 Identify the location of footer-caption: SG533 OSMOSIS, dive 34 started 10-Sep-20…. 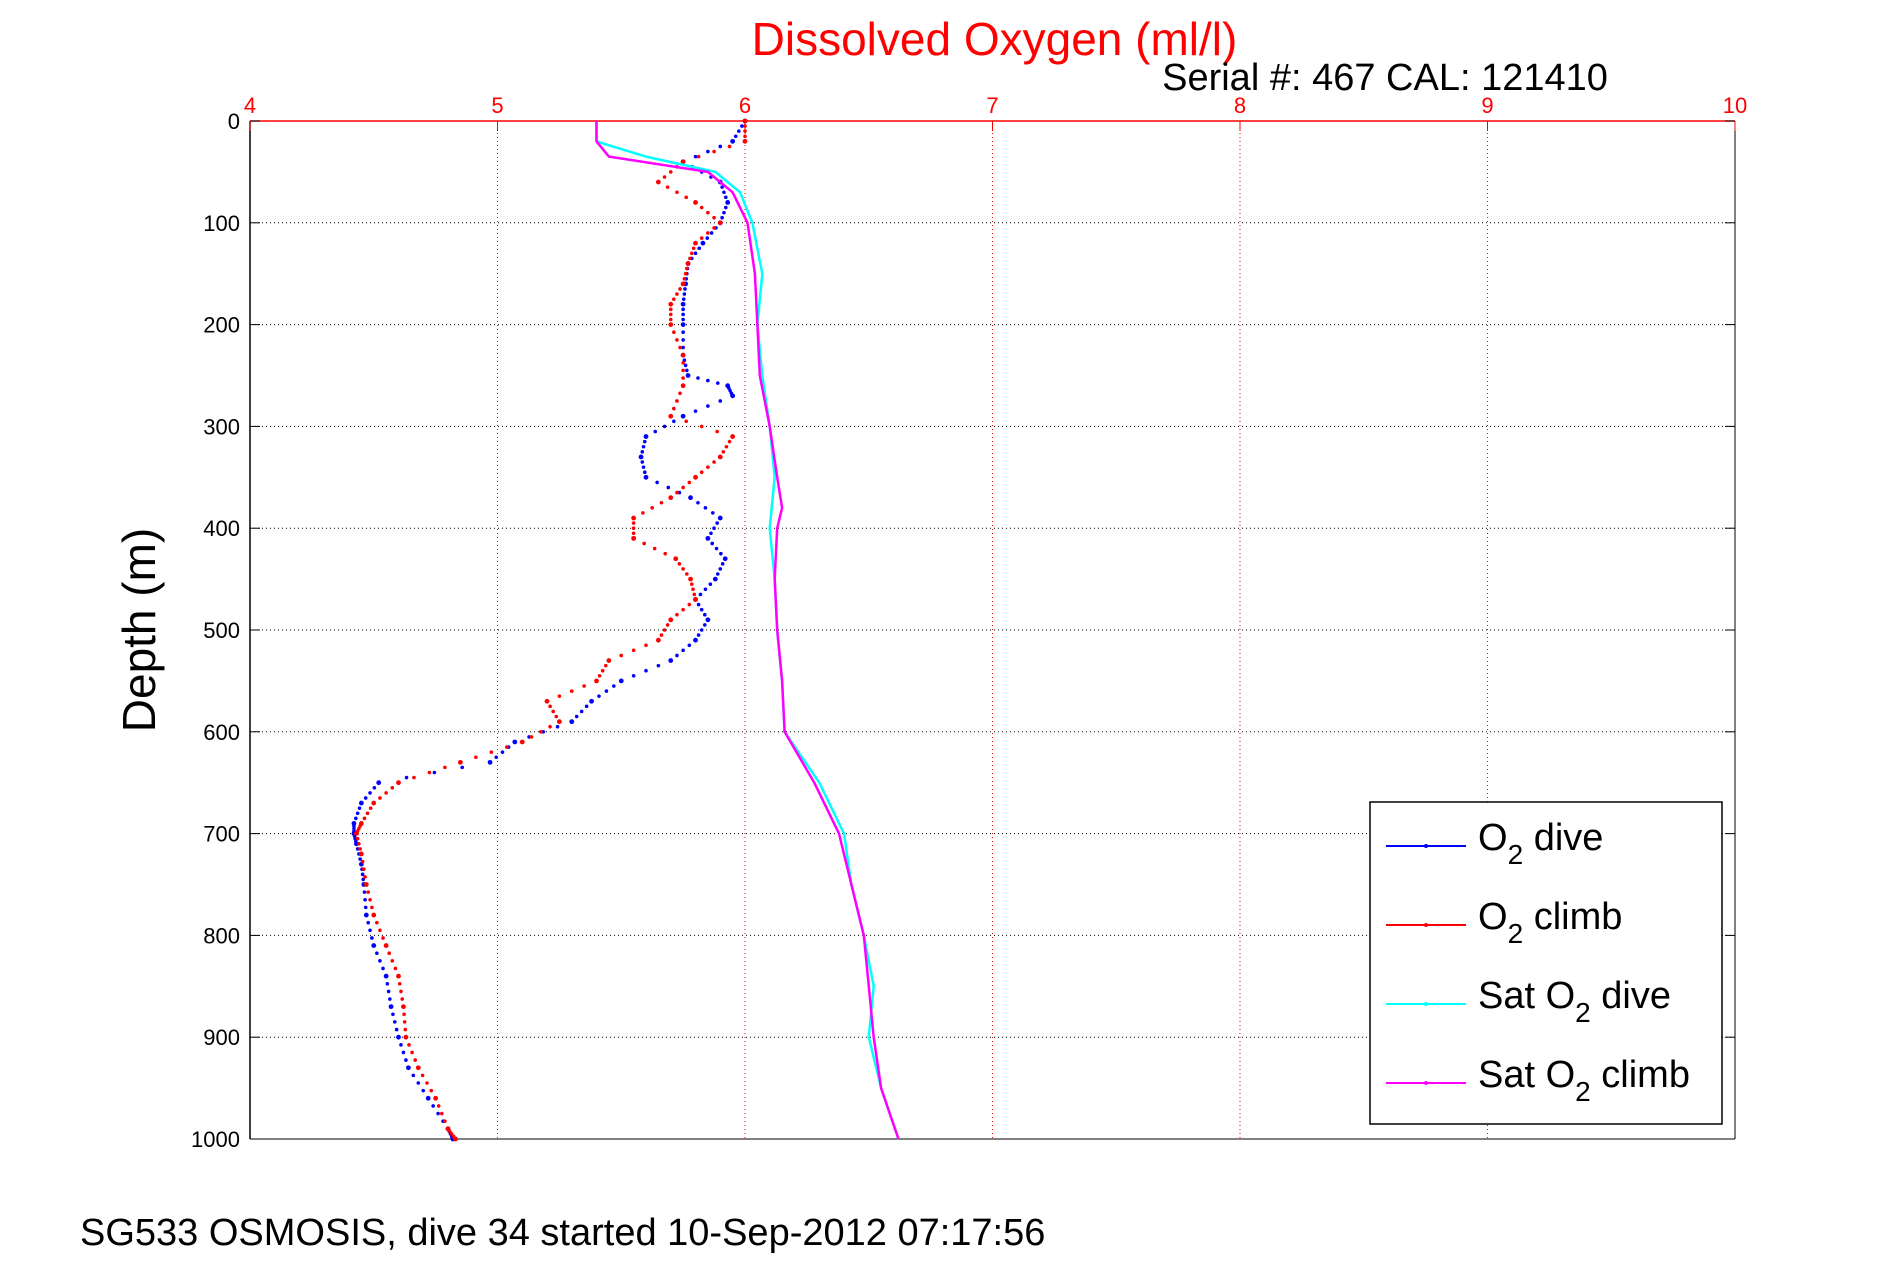
(563, 1233).